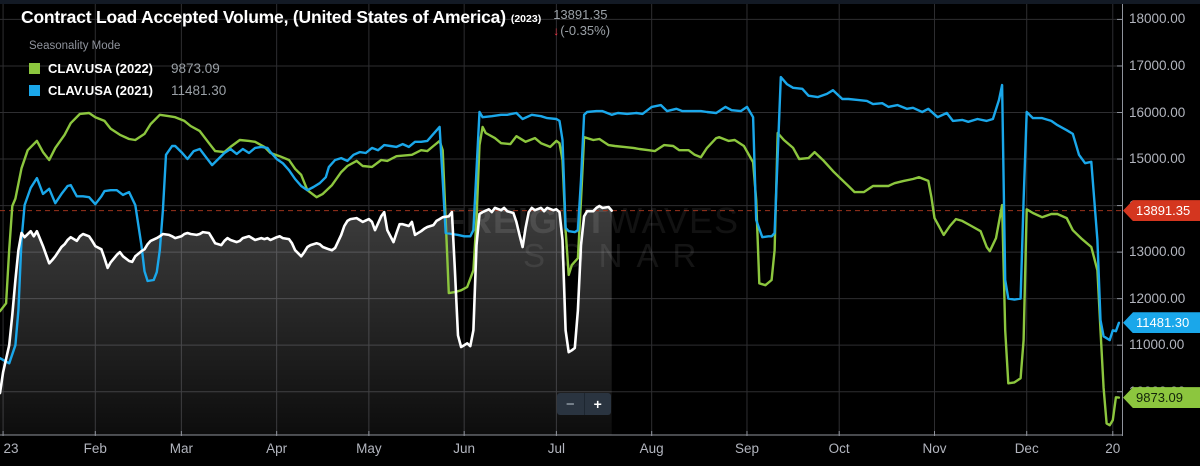 The width and height of the screenshot is (1200, 466). What do you see at coordinates (746, 448) in the screenshot?
I see `x-axis-label: Sep` at bounding box center [746, 448].